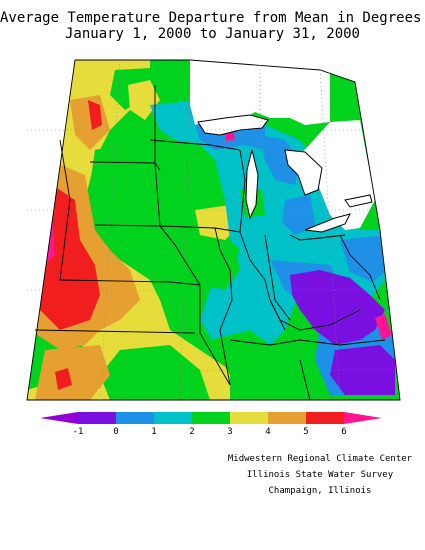  I want to click on border-in-oh, so click(277, 277).